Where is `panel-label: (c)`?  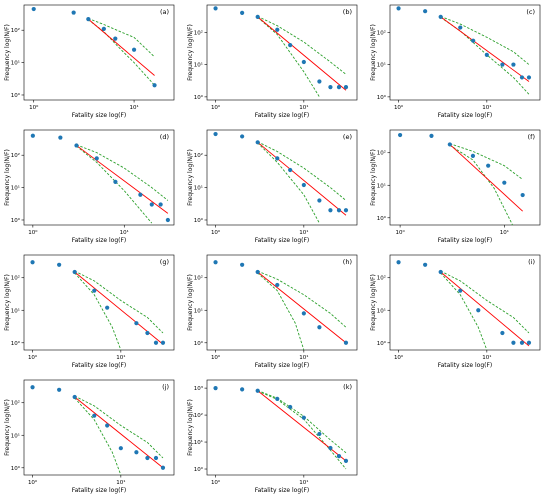
panel-label: (c) is located at coordinates (530, 12).